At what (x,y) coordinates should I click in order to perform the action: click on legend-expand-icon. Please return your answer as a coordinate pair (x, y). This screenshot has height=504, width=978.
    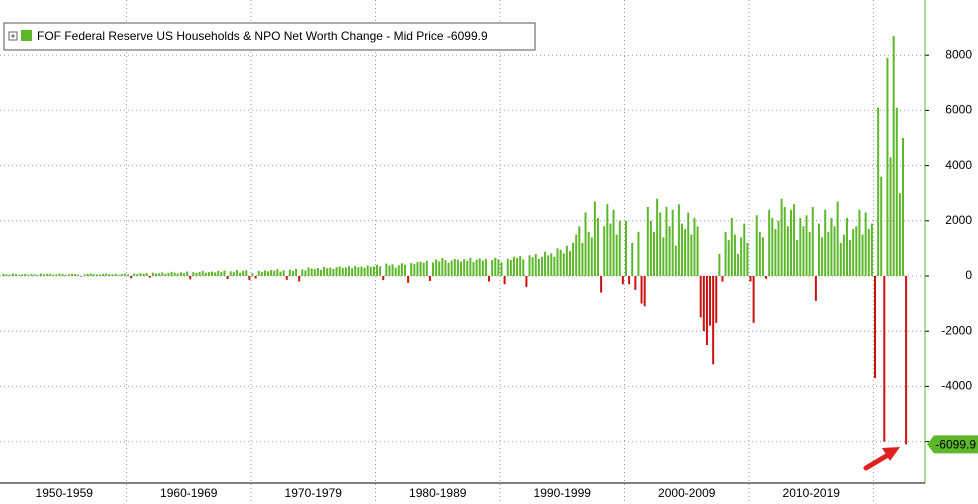
    Looking at the image, I should click on (13, 36).